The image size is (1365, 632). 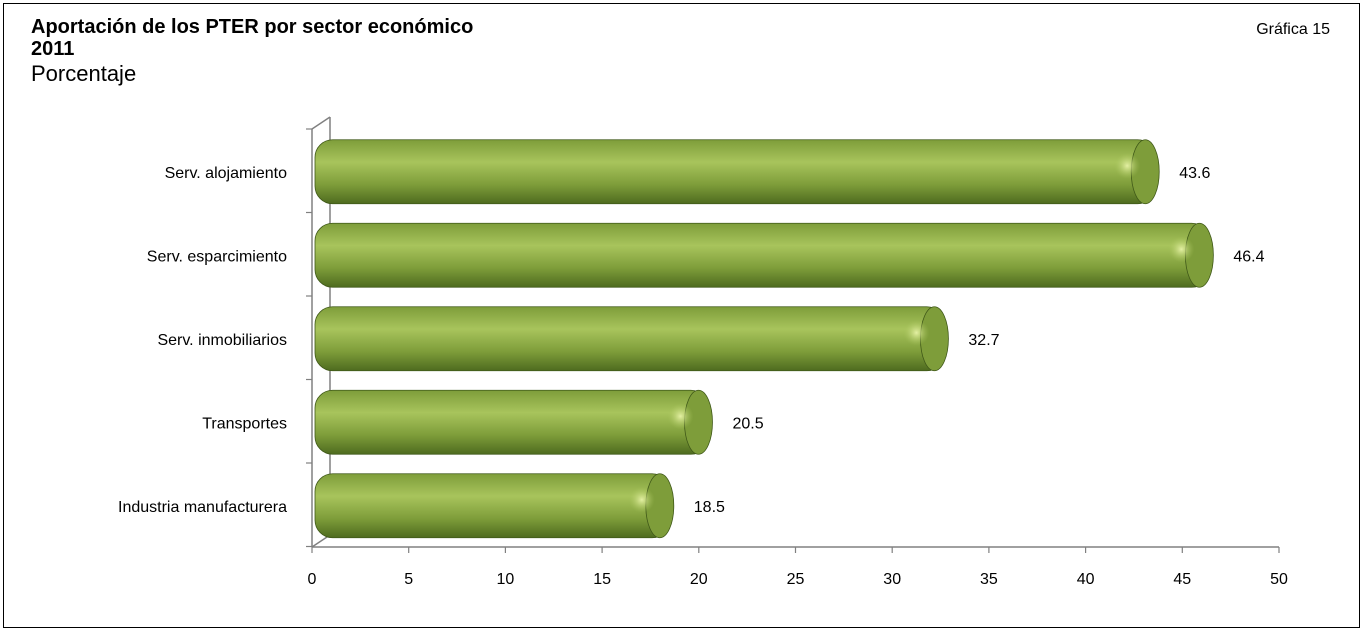 What do you see at coordinates (222, 340) in the screenshot?
I see `category-label: Serv. inmobiliarios` at bounding box center [222, 340].